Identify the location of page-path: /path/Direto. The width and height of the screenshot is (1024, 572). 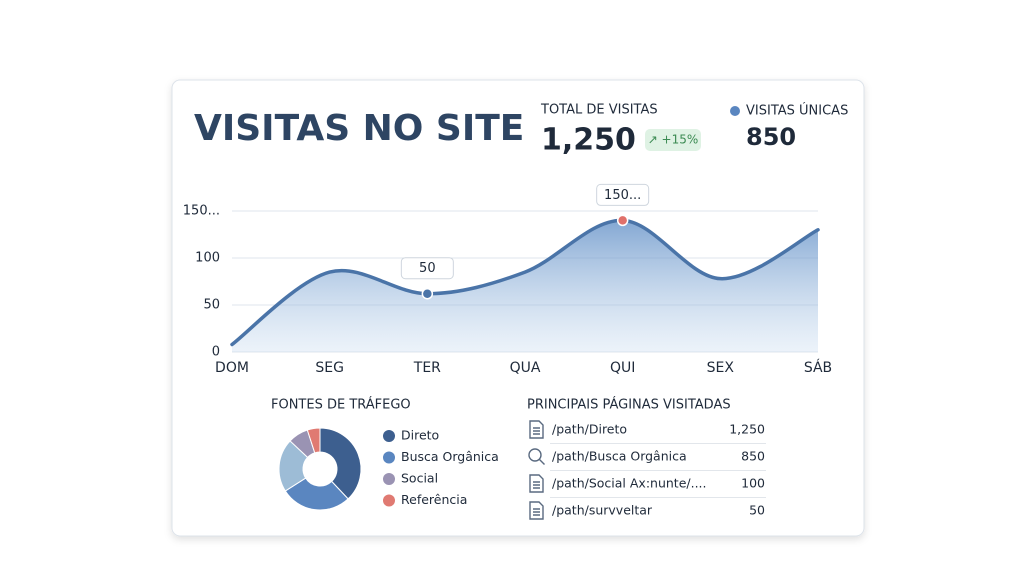
(589, 429).